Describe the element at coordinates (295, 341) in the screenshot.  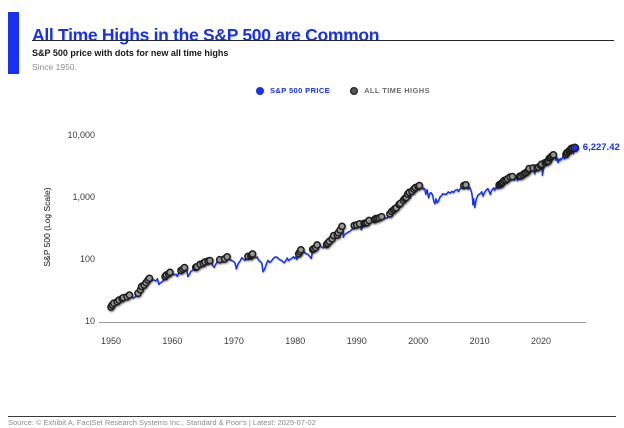
I see `x-tick-label: 1980` at that location.